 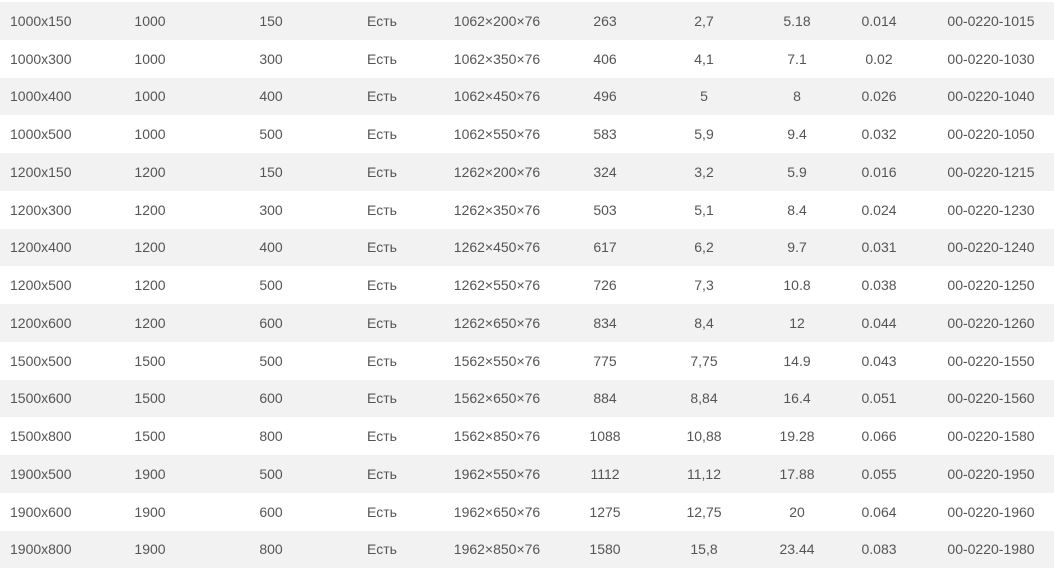 I want to click on table-cell: 1200x150, so click(x=41, y=171).